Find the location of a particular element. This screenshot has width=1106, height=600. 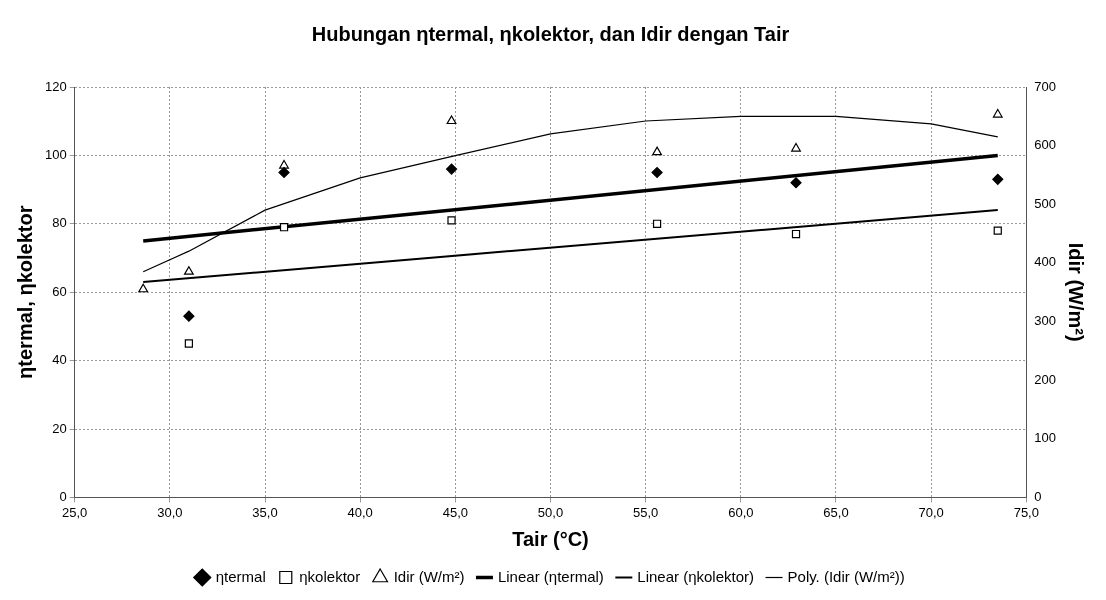

x-tick-label: 40,0 is located at coordinates (360, 512).